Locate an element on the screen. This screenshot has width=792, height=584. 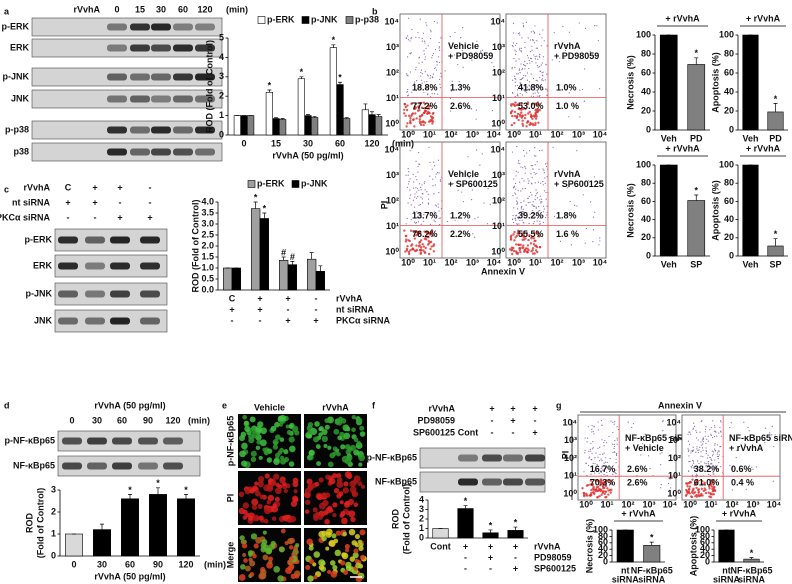
panel-label: b is located at coordinates (375, 11).